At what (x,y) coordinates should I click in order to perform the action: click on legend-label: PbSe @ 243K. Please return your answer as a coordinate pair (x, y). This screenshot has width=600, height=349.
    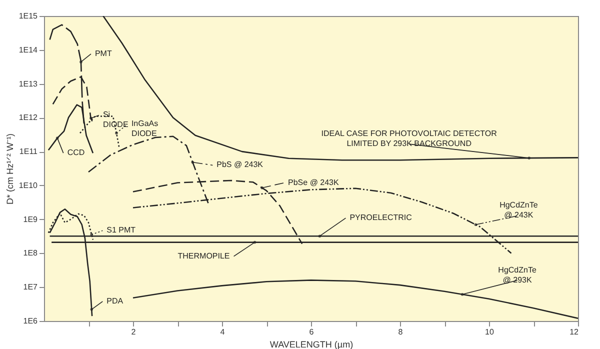
    Looking at the image, I should click on (314, 182).